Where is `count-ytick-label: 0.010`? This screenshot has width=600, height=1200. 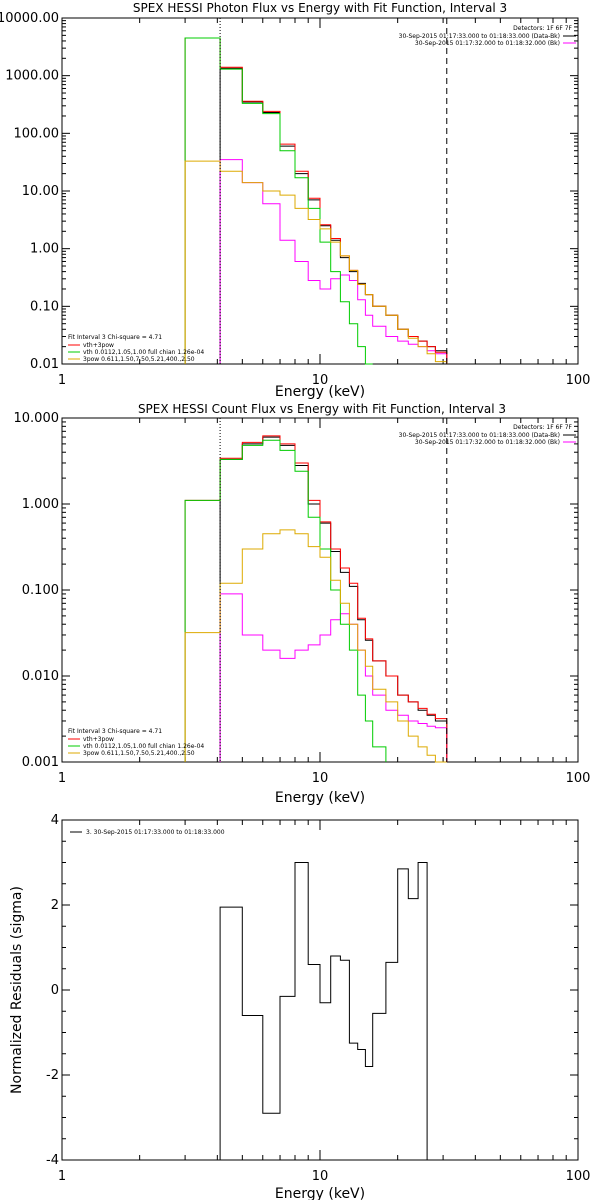 count-ytick-label: 0.010 is located at coordinates (40, 676).